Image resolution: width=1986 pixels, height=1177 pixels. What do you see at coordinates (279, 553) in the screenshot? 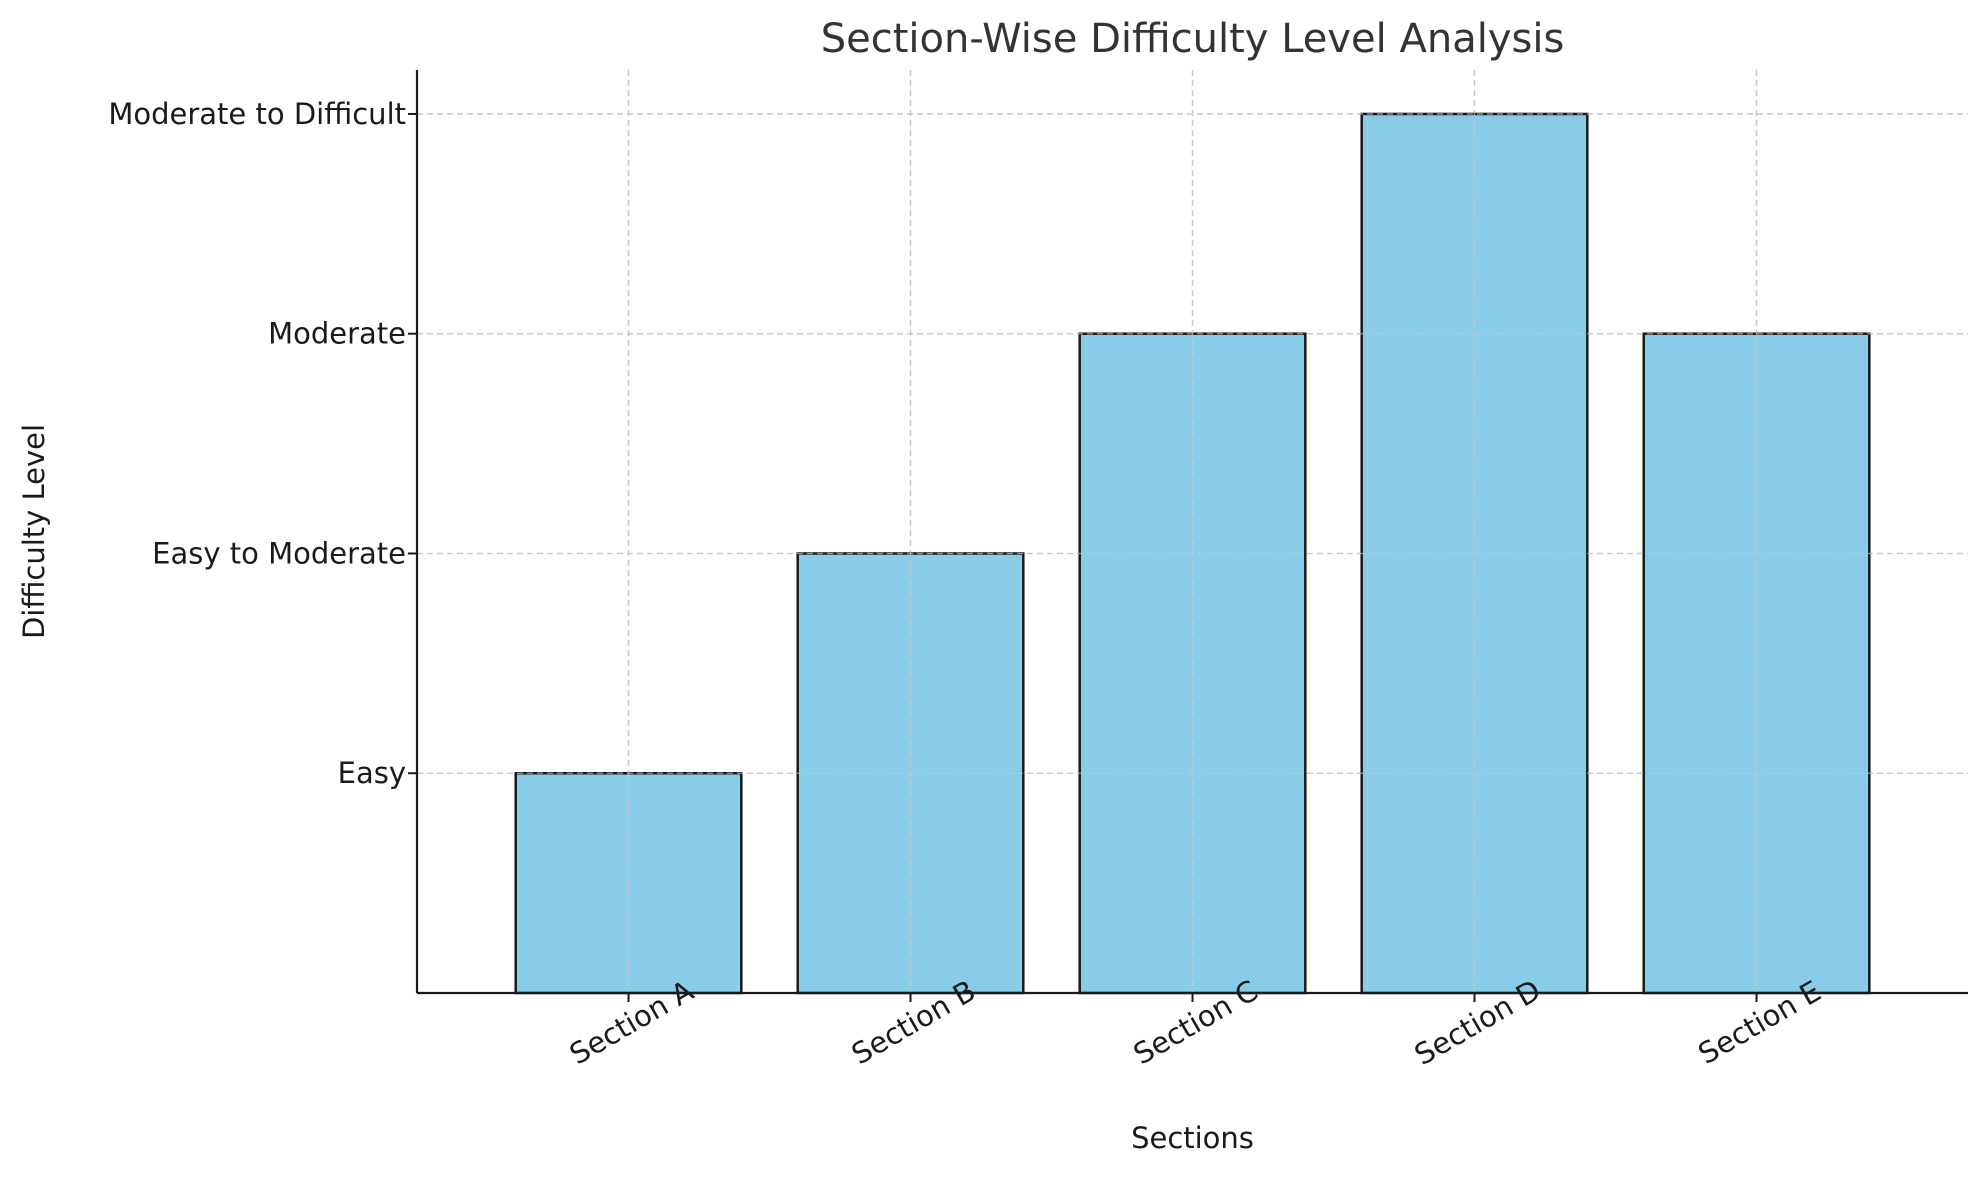
I see `y-tick-label: Easy to Moderate` at bounding box center [279, 553].